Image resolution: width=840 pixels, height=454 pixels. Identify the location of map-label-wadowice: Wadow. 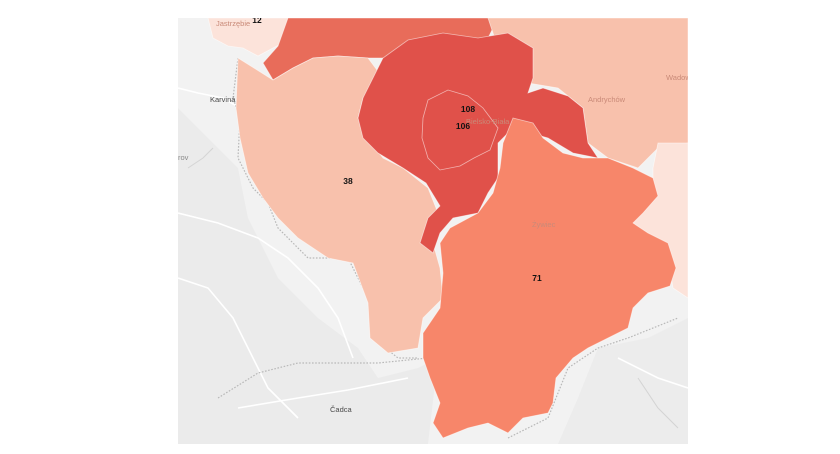
(677, 77).